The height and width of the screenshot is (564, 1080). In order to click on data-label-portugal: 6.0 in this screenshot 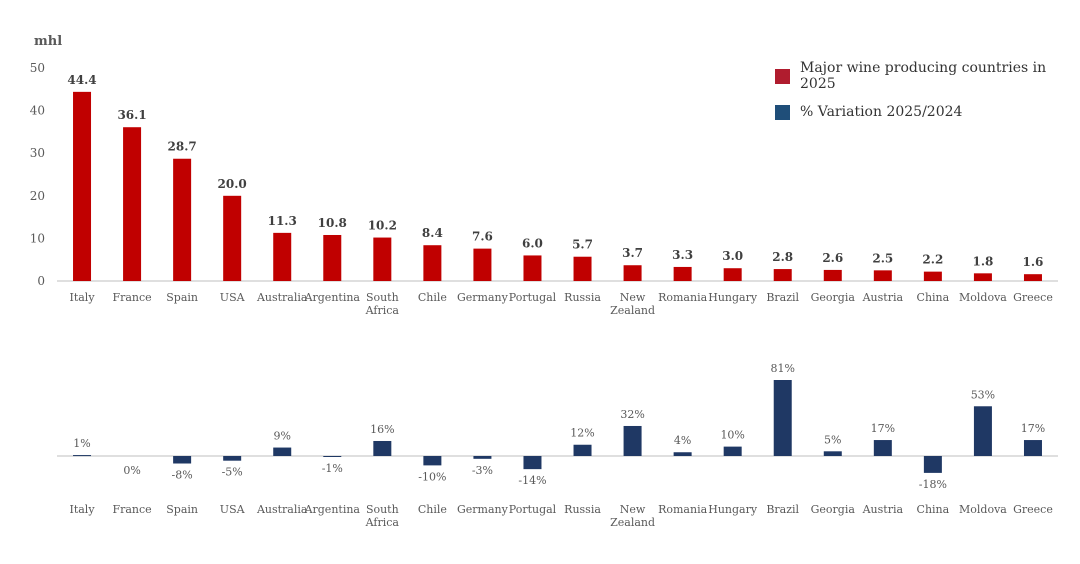, I will do `click(532, 243)`.